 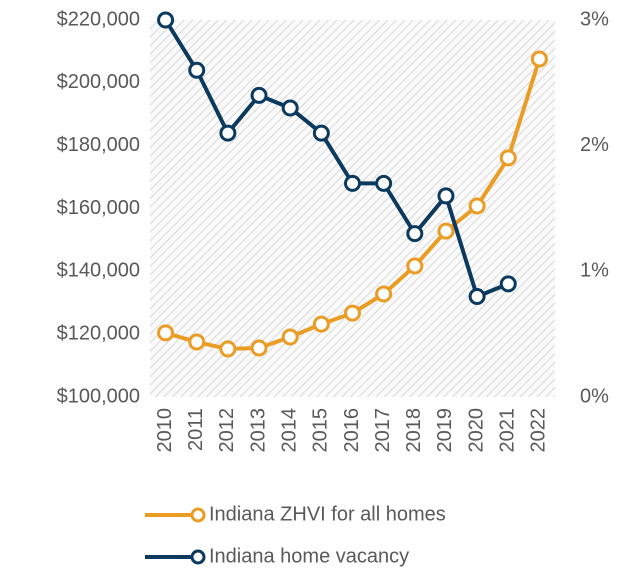 What do you see at coordinates (98, 82) in the screenshot?
I see `y-tick-label: $200,000` at bounding box center [98, 82].